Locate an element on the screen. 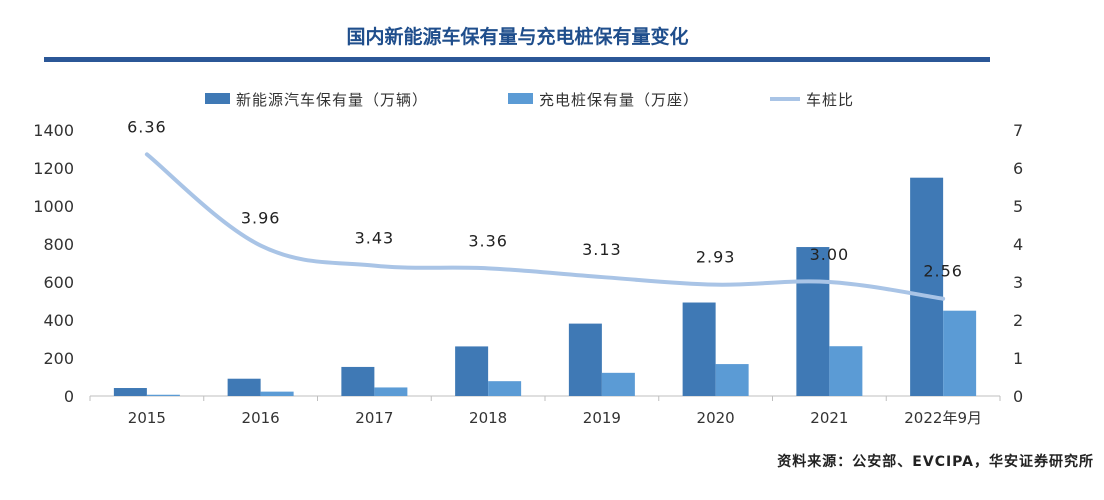  legend-label: 新能源汽车保有量（万辆） is located at coordinates (332, 100).